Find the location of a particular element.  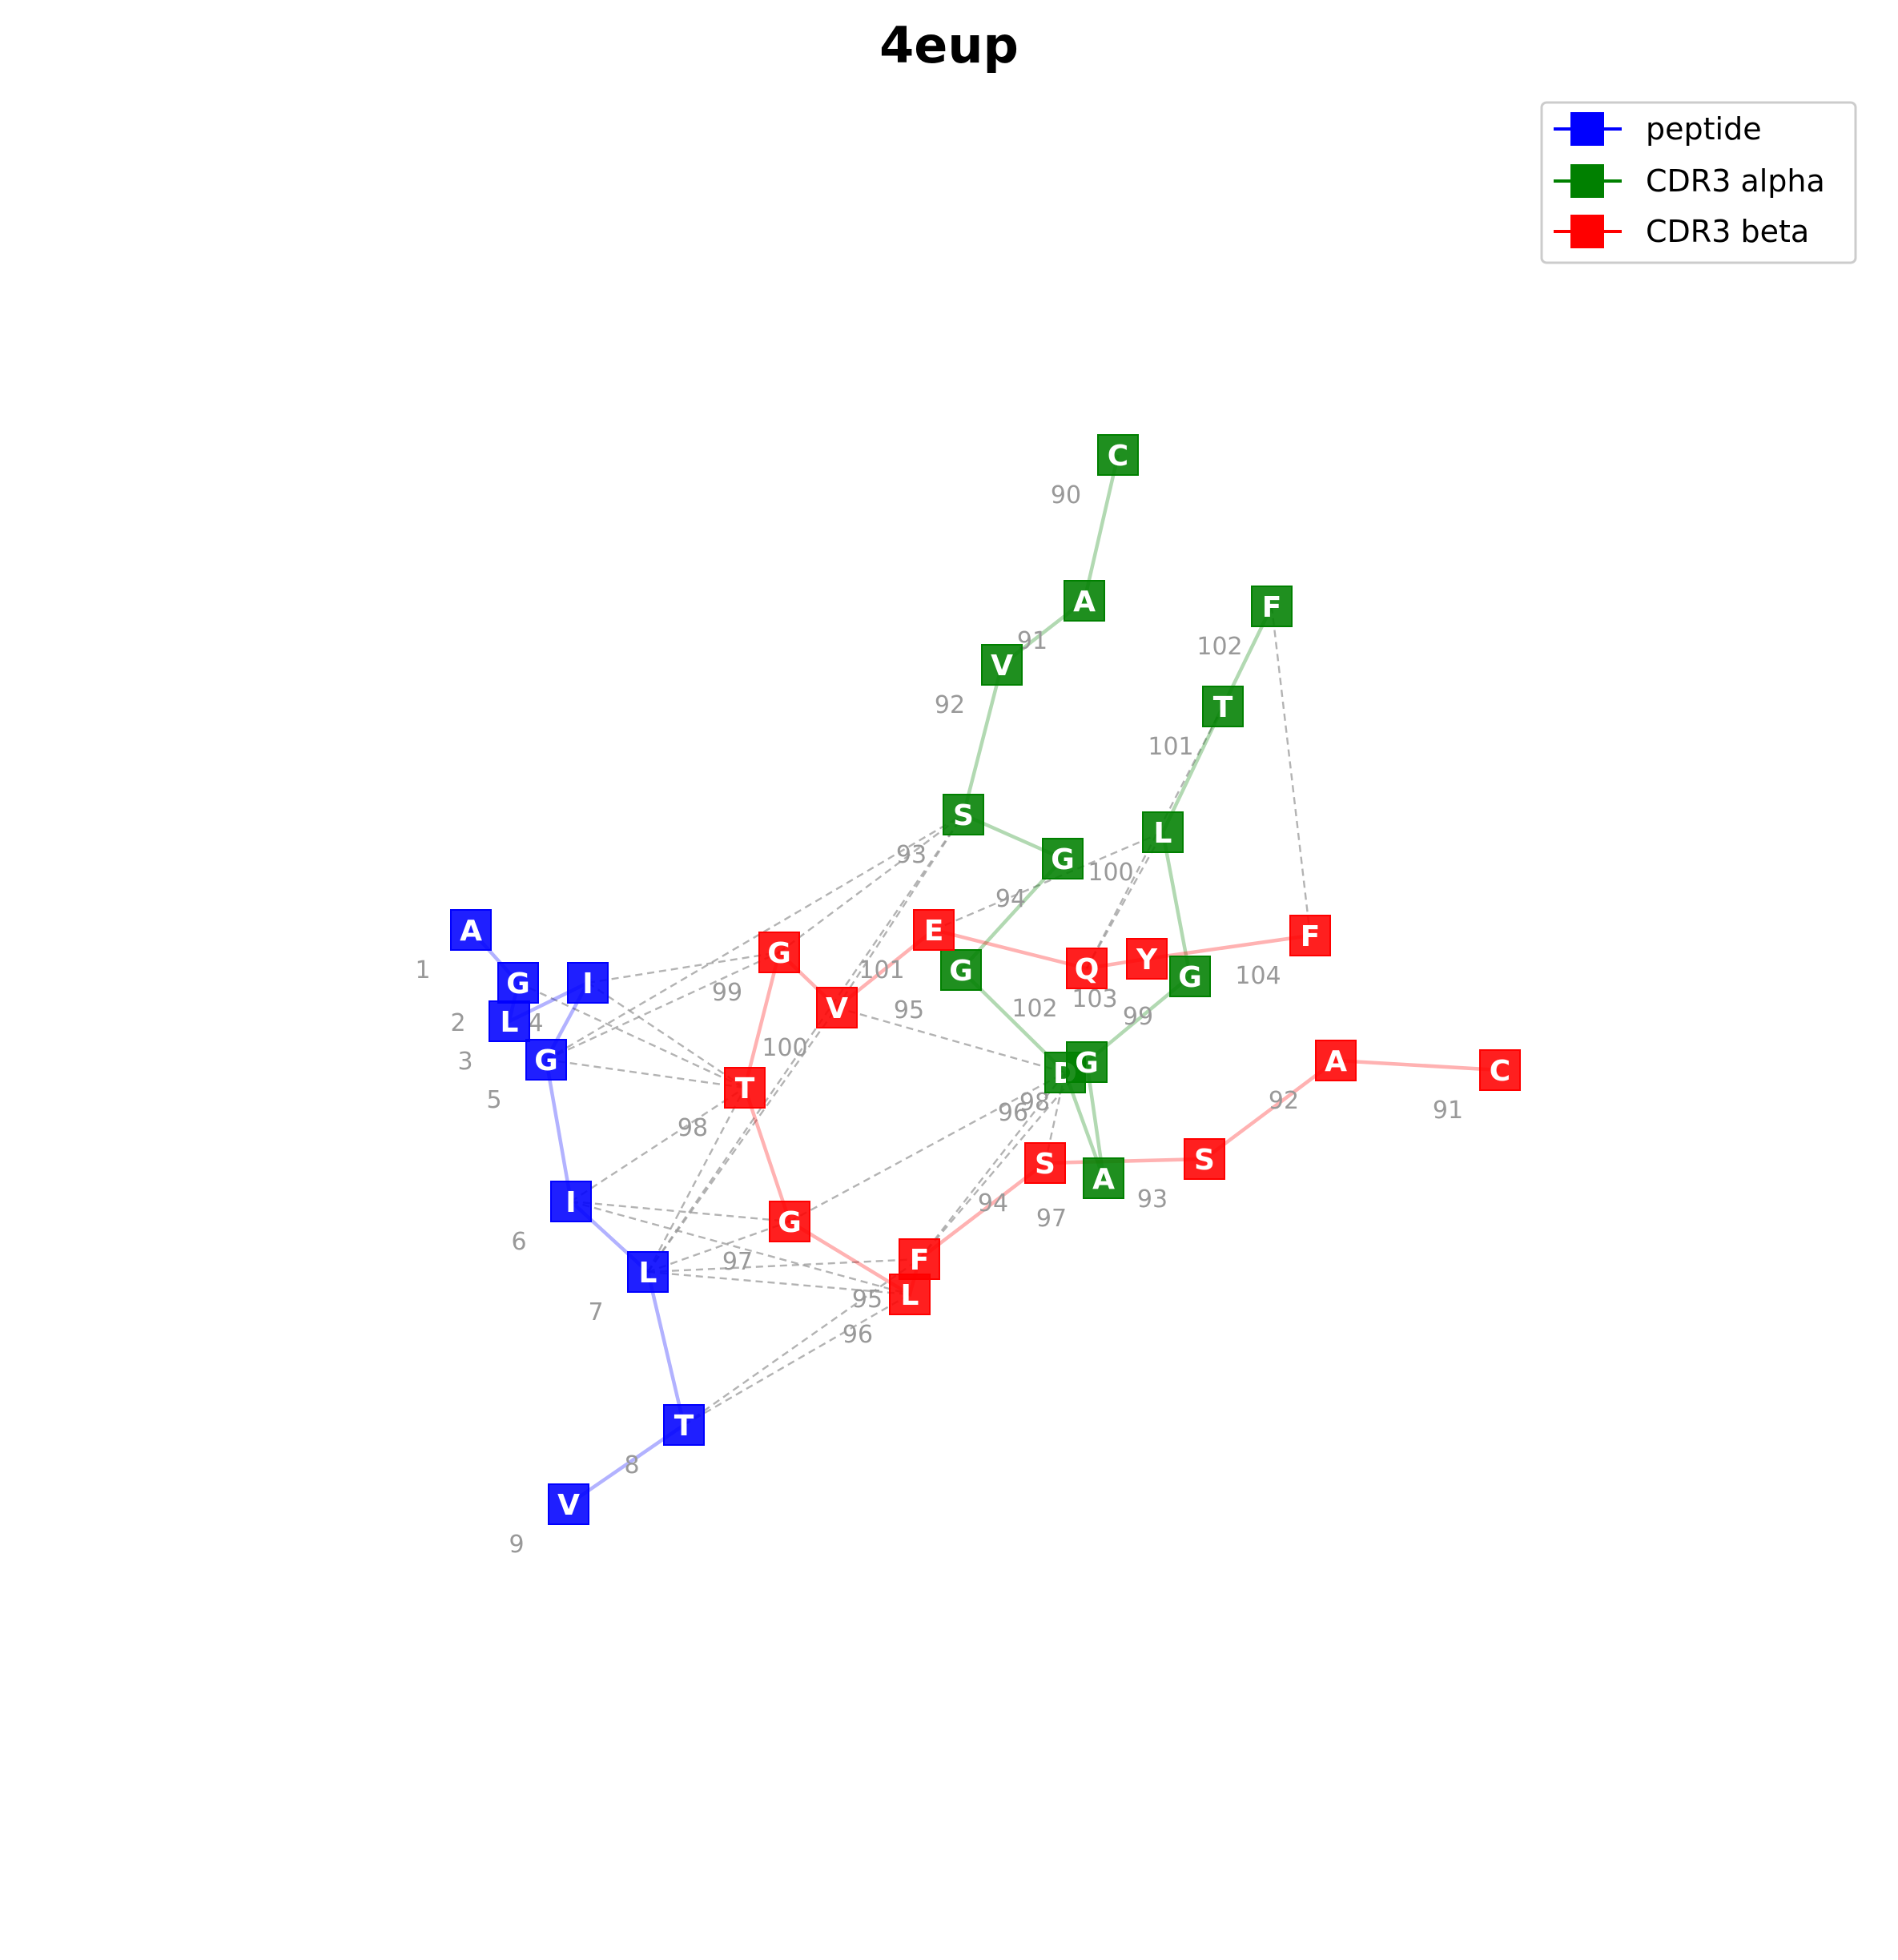

legend-entry-cdr3-beta: CDR3 beta is located at coordinates (1681, 232).